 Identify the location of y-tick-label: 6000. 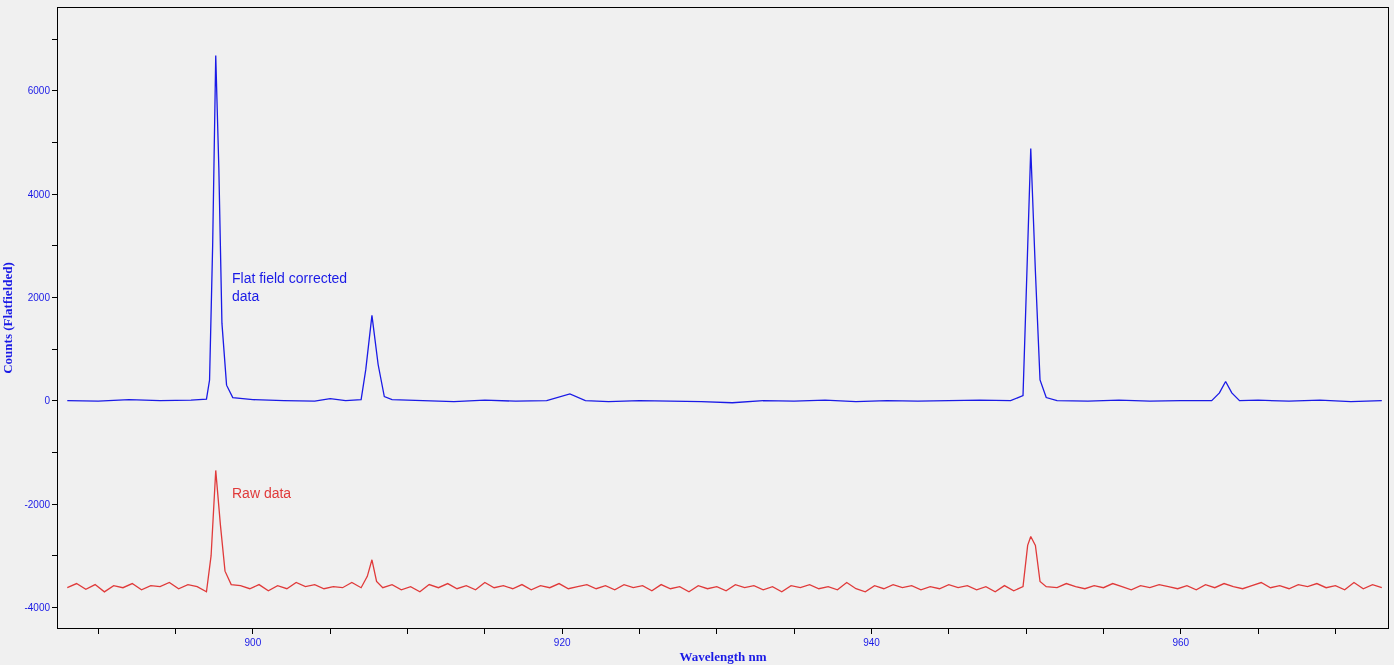
(39, 91).